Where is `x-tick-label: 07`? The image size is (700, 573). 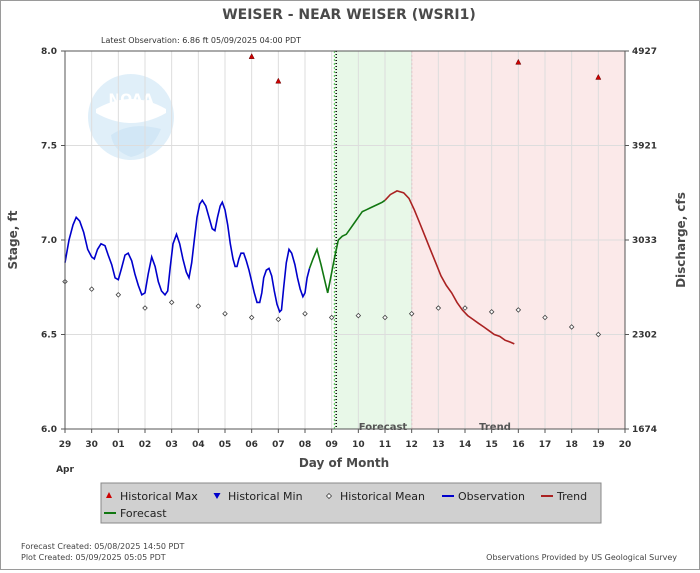 x-tick-label: 07 is located at coordinates (278, 445).